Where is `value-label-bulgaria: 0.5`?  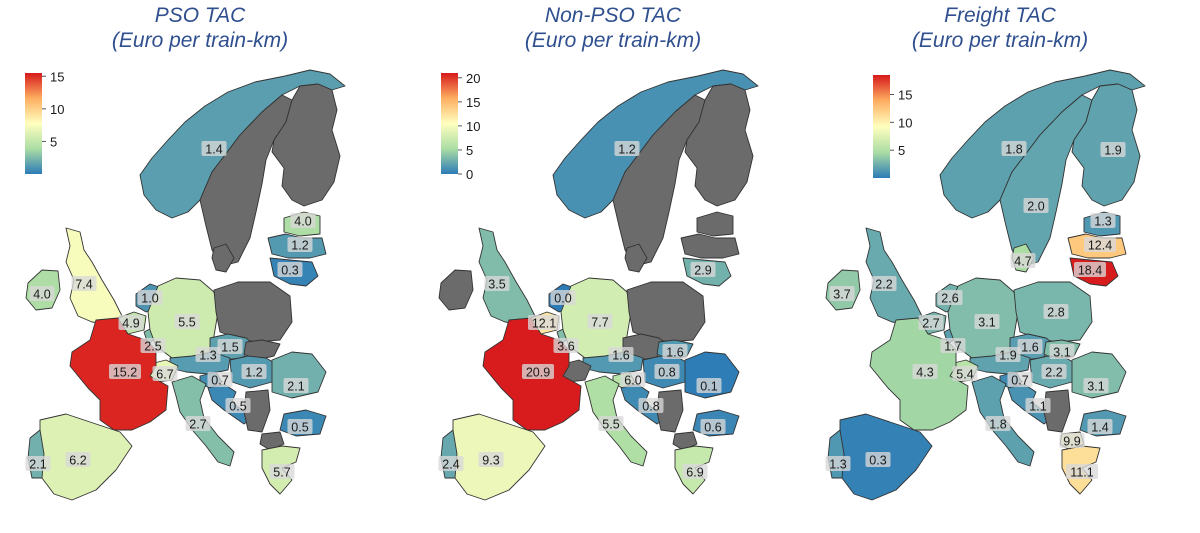 value-label-bulgaria: 0.5 is located at coordinates (300, 427).